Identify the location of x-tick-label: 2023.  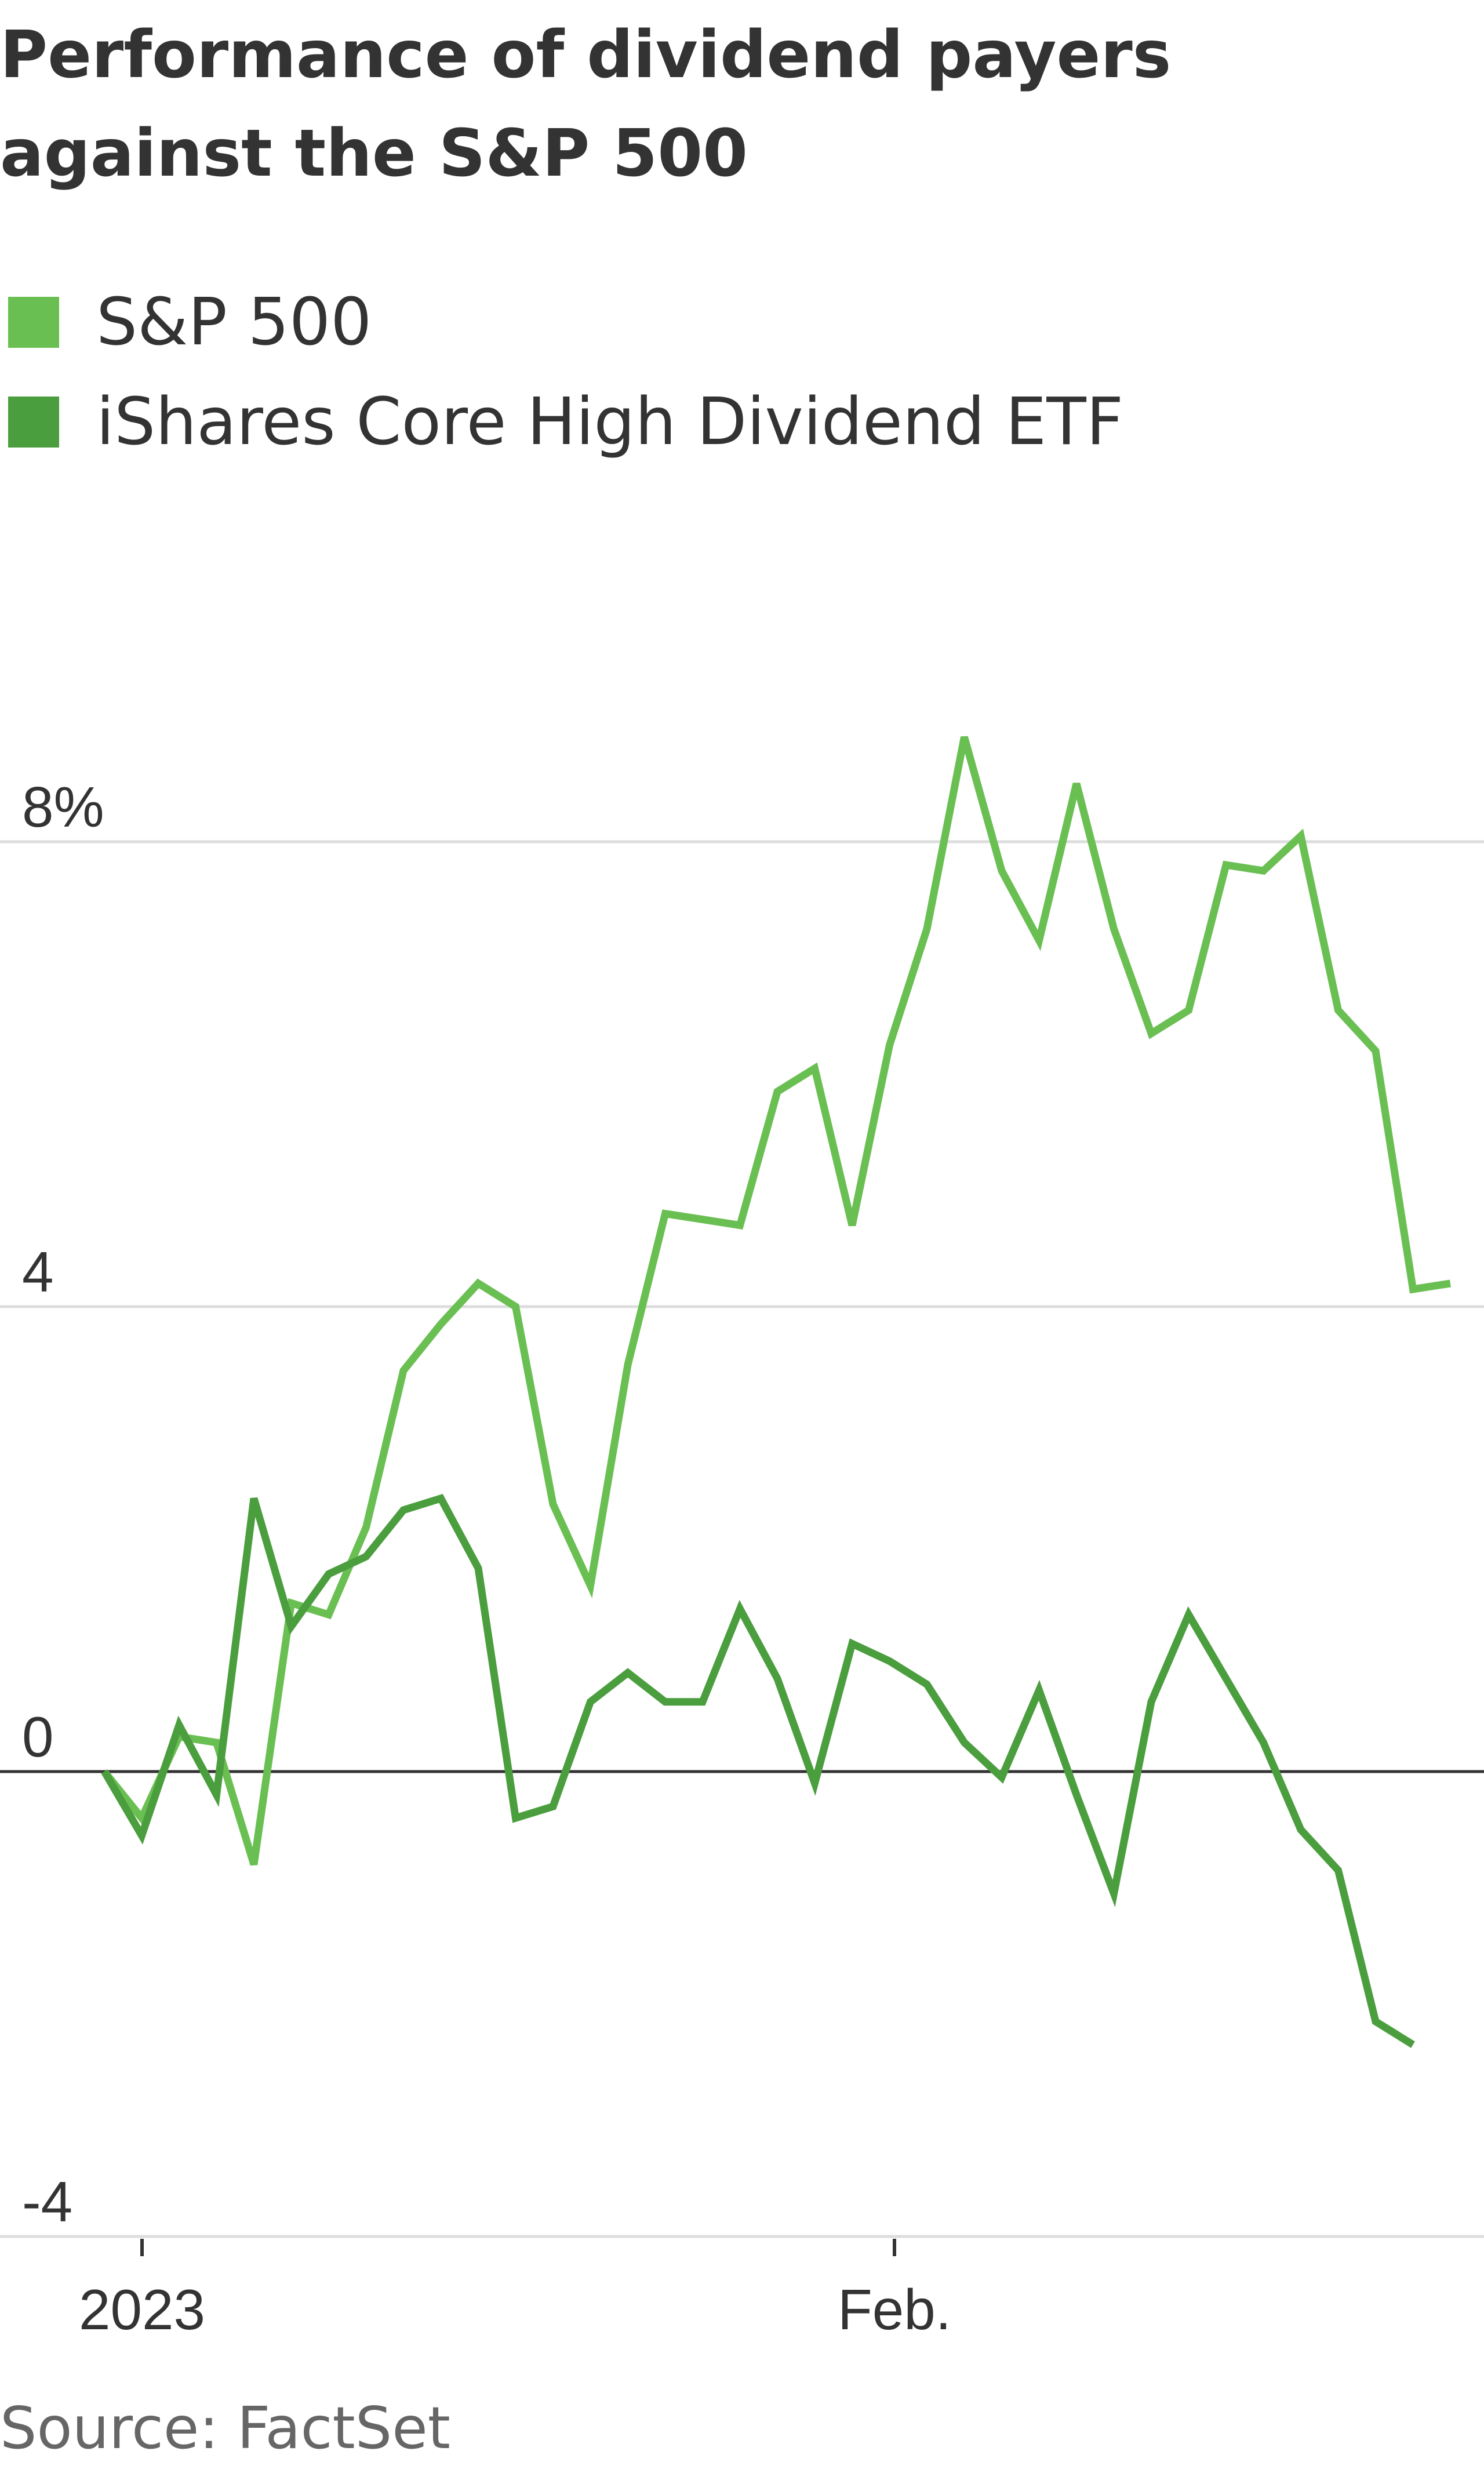
(142, 2309).